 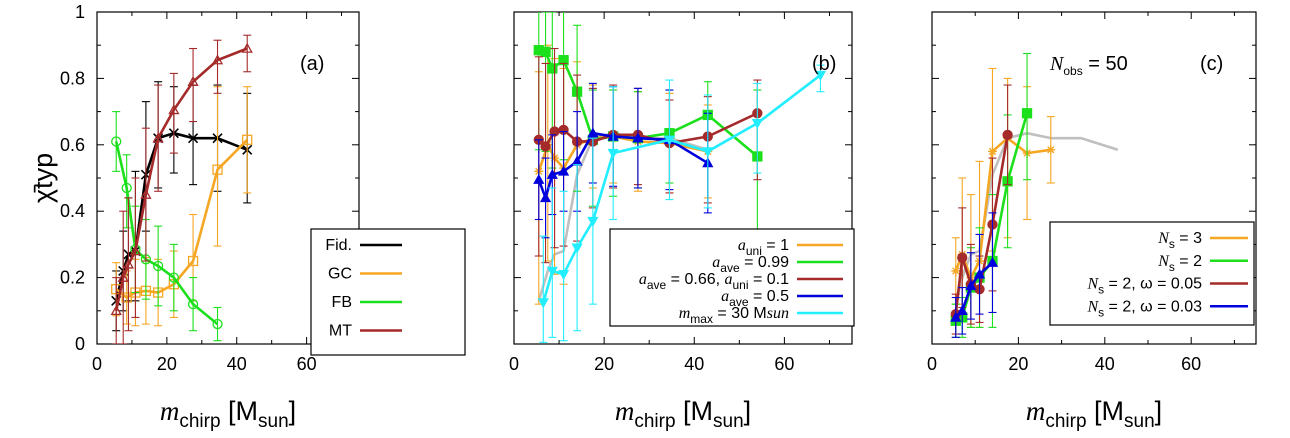 What do you see at coordinates (72, 211) in the screenshot?
I see `y-tick-label: 0.4` at bounding box center [72, 211].